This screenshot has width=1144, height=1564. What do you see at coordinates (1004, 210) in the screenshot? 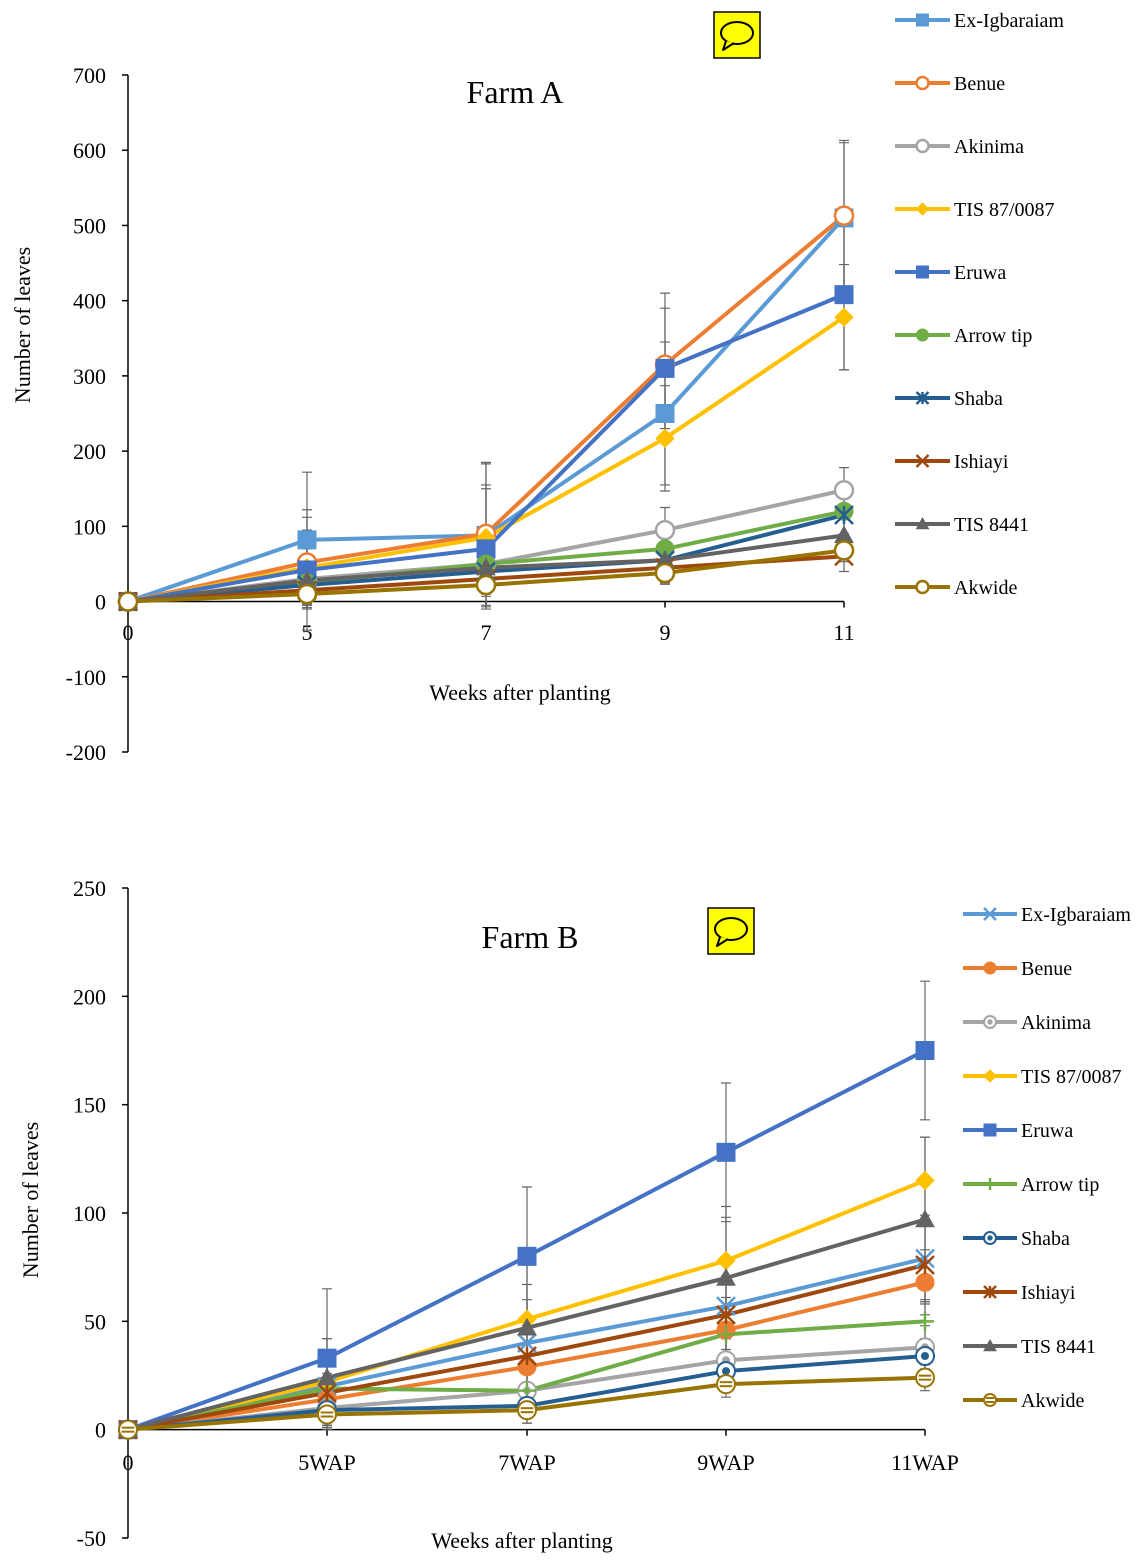
I see `legend-label: TIS 87/0087` at bounding box center [1004, 210].